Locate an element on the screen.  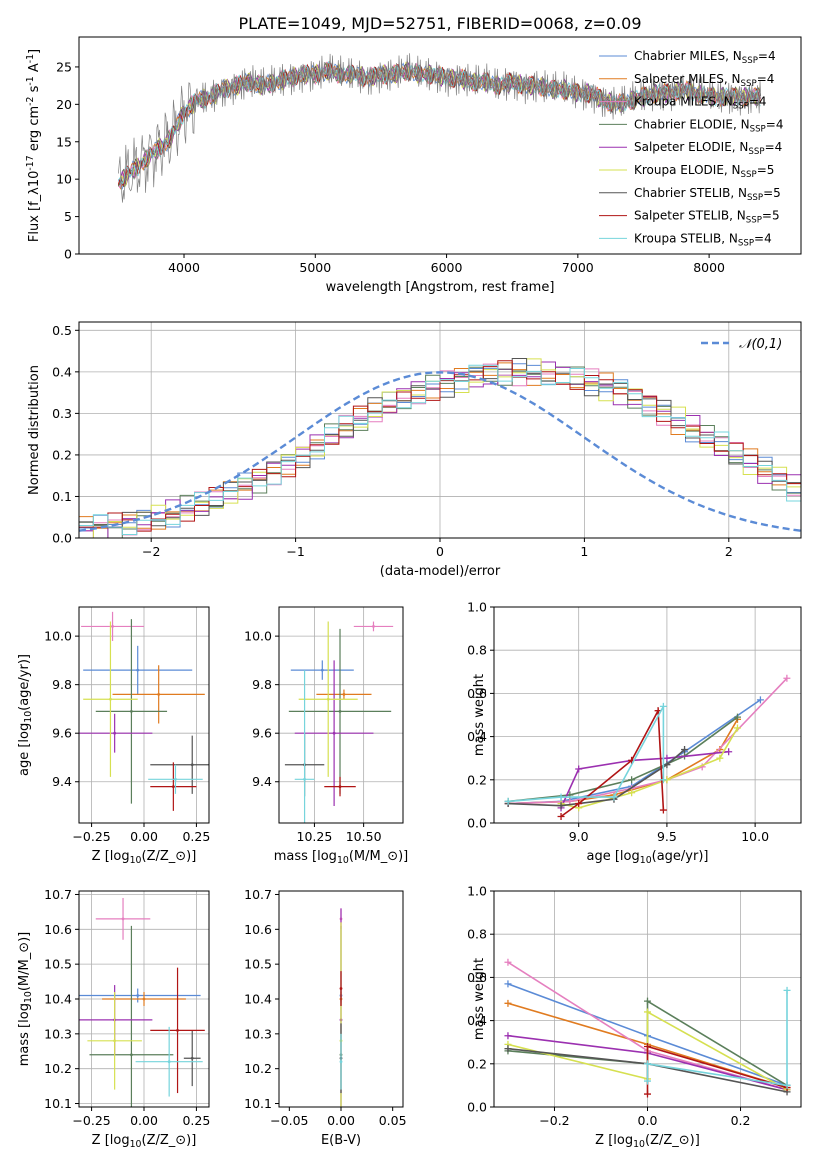
legend-label: Chabrier ELODIE, NSSP=4 is located at coordinates (708, 125).